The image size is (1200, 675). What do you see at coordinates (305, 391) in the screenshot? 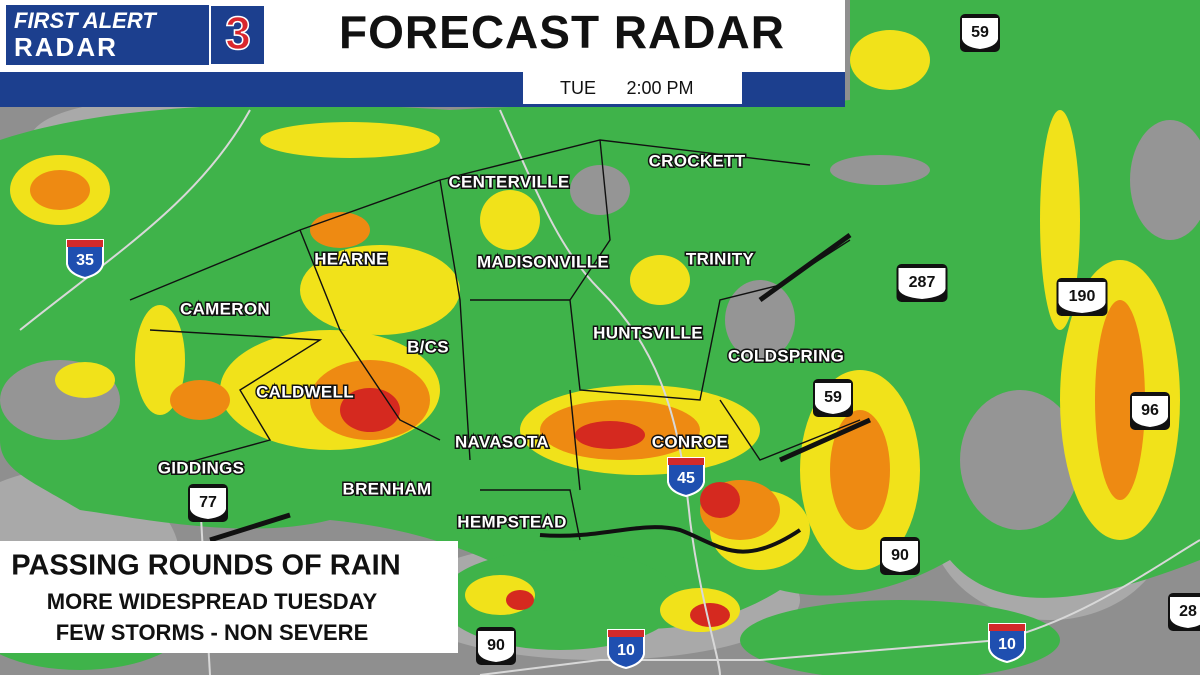
I see `city-label: CALDWELL` at bounding box center [305, 391].